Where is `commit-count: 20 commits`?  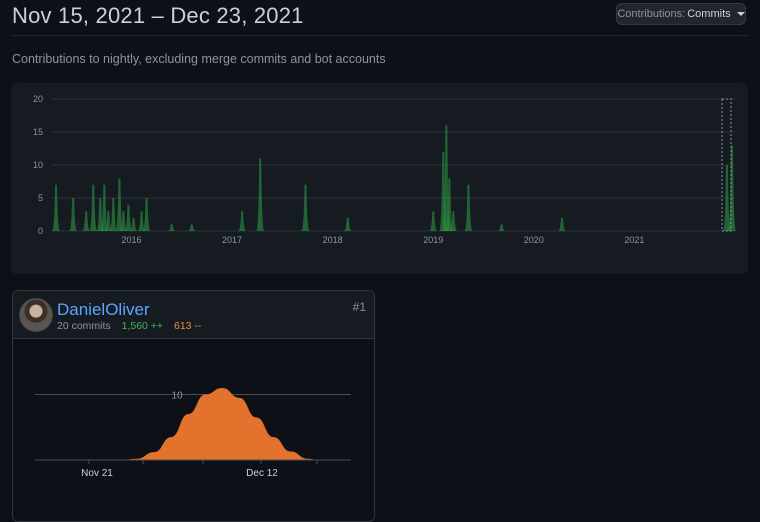
commit-count: 20 commits is located at coordinates (84, 326).